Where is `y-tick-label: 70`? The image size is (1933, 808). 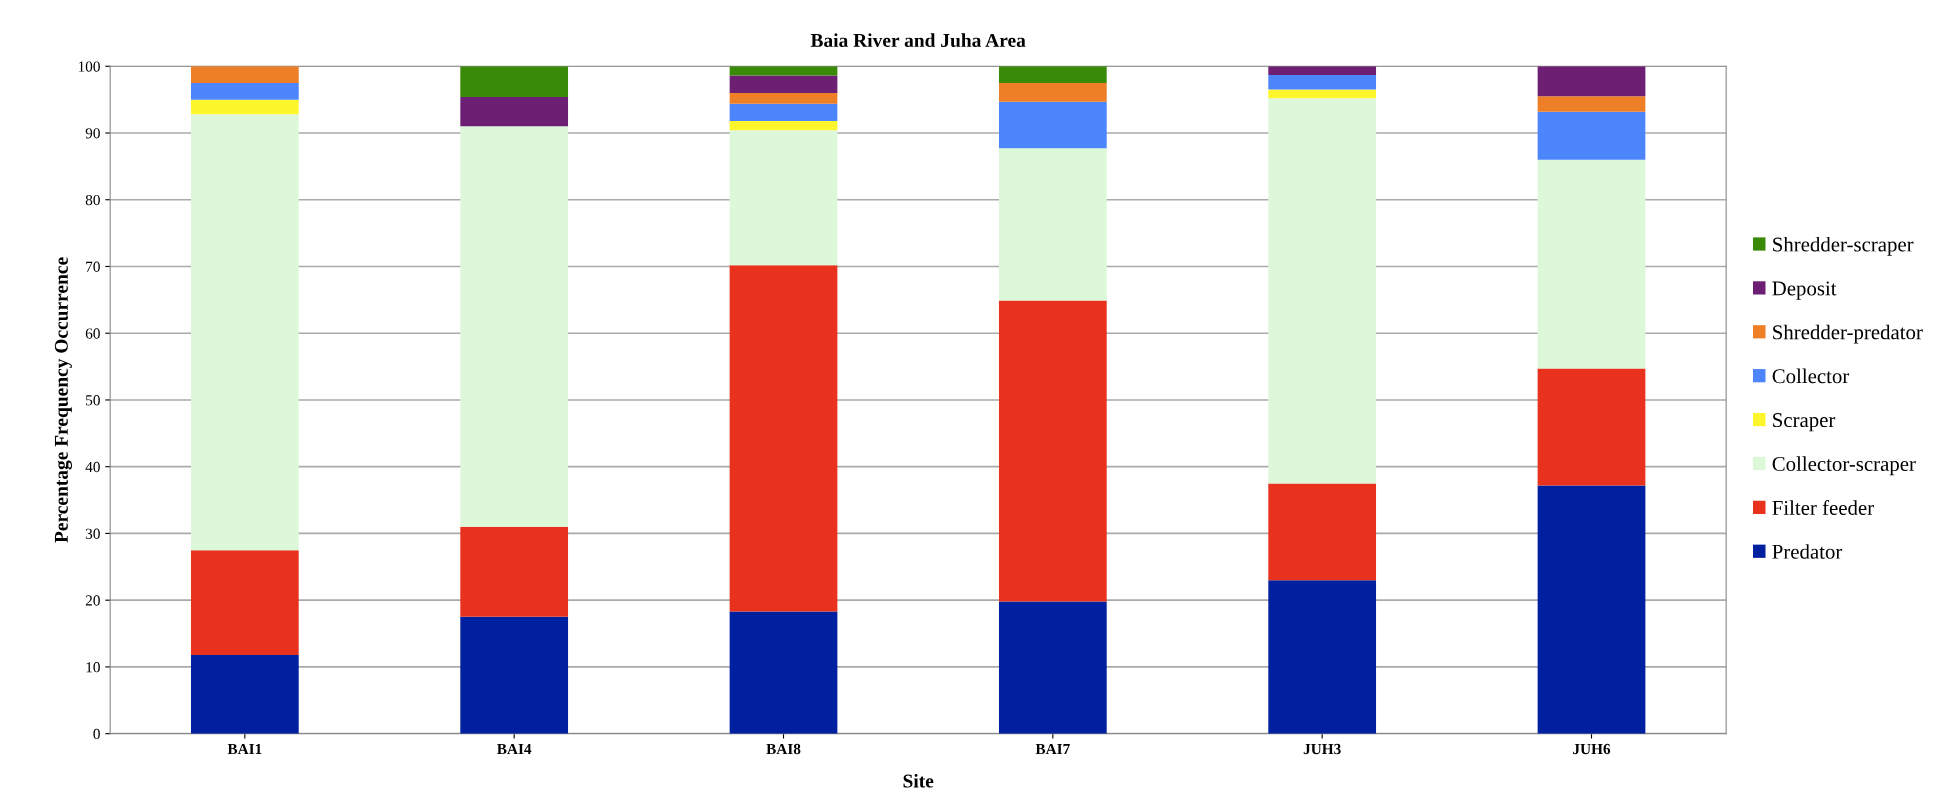
y-tick-label: 70 is located at coordinates (93, 266).